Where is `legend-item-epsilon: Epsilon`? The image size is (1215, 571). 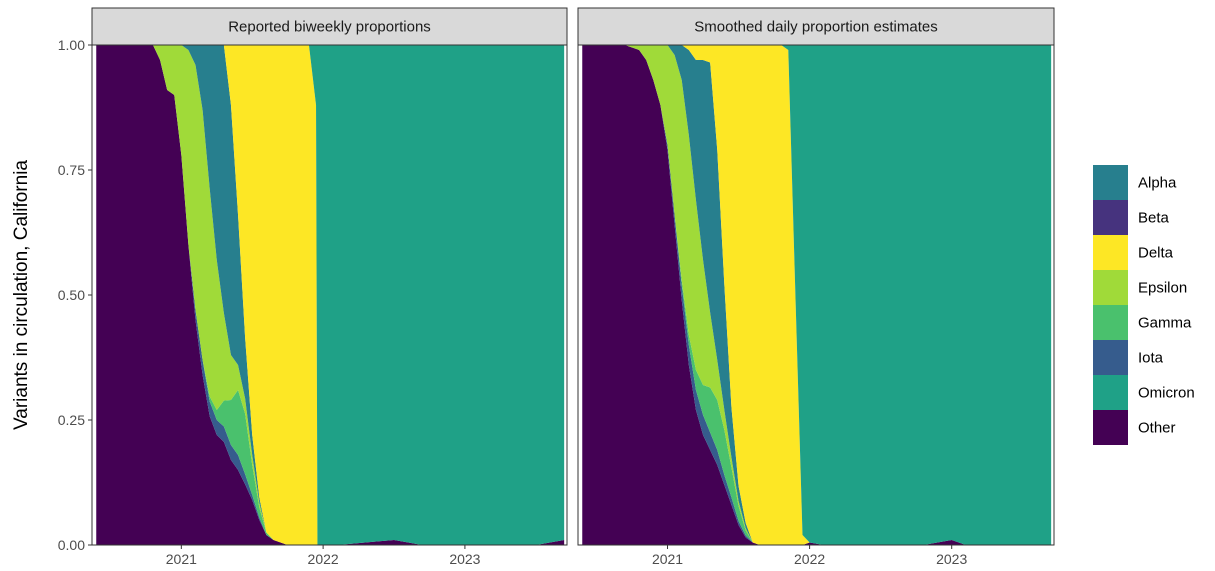
legend-item-epsilon: Epsilon is located at coordinates (1140, 287).